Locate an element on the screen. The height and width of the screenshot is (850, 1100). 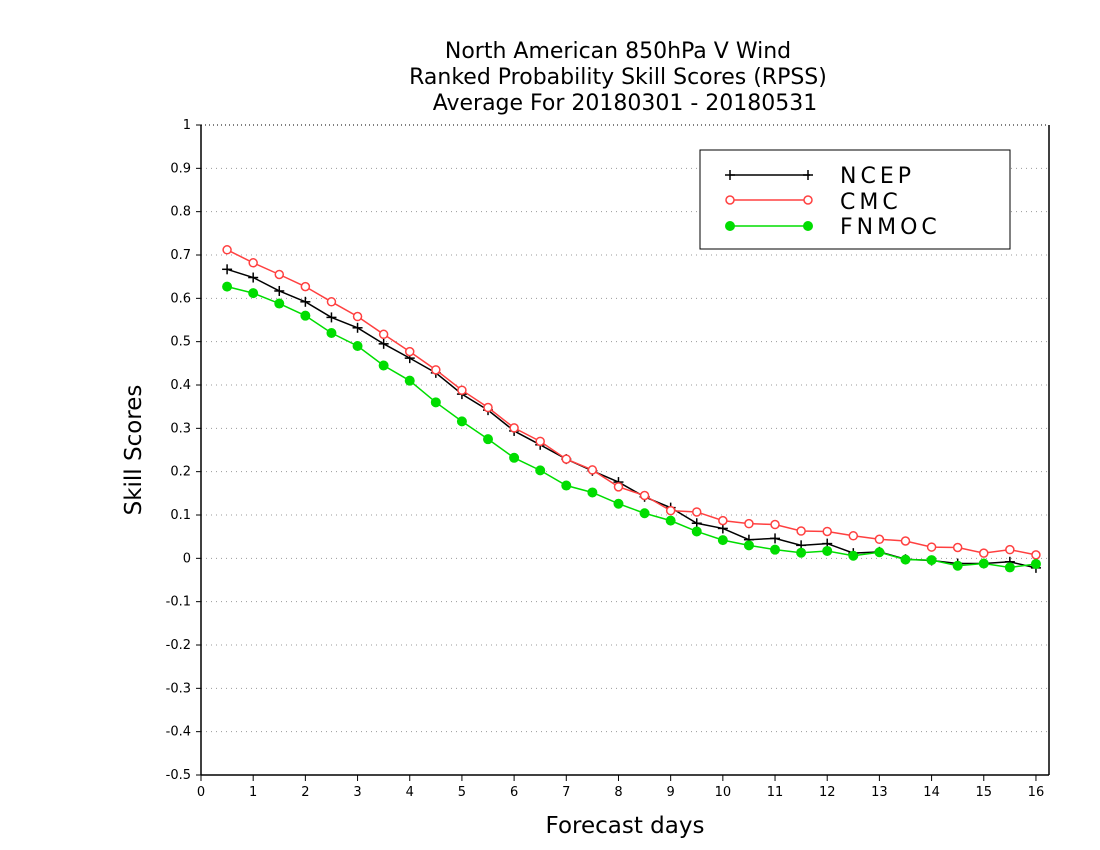
title-line-1: North American 850hPa V Wind is located at coordinates (618, 51).